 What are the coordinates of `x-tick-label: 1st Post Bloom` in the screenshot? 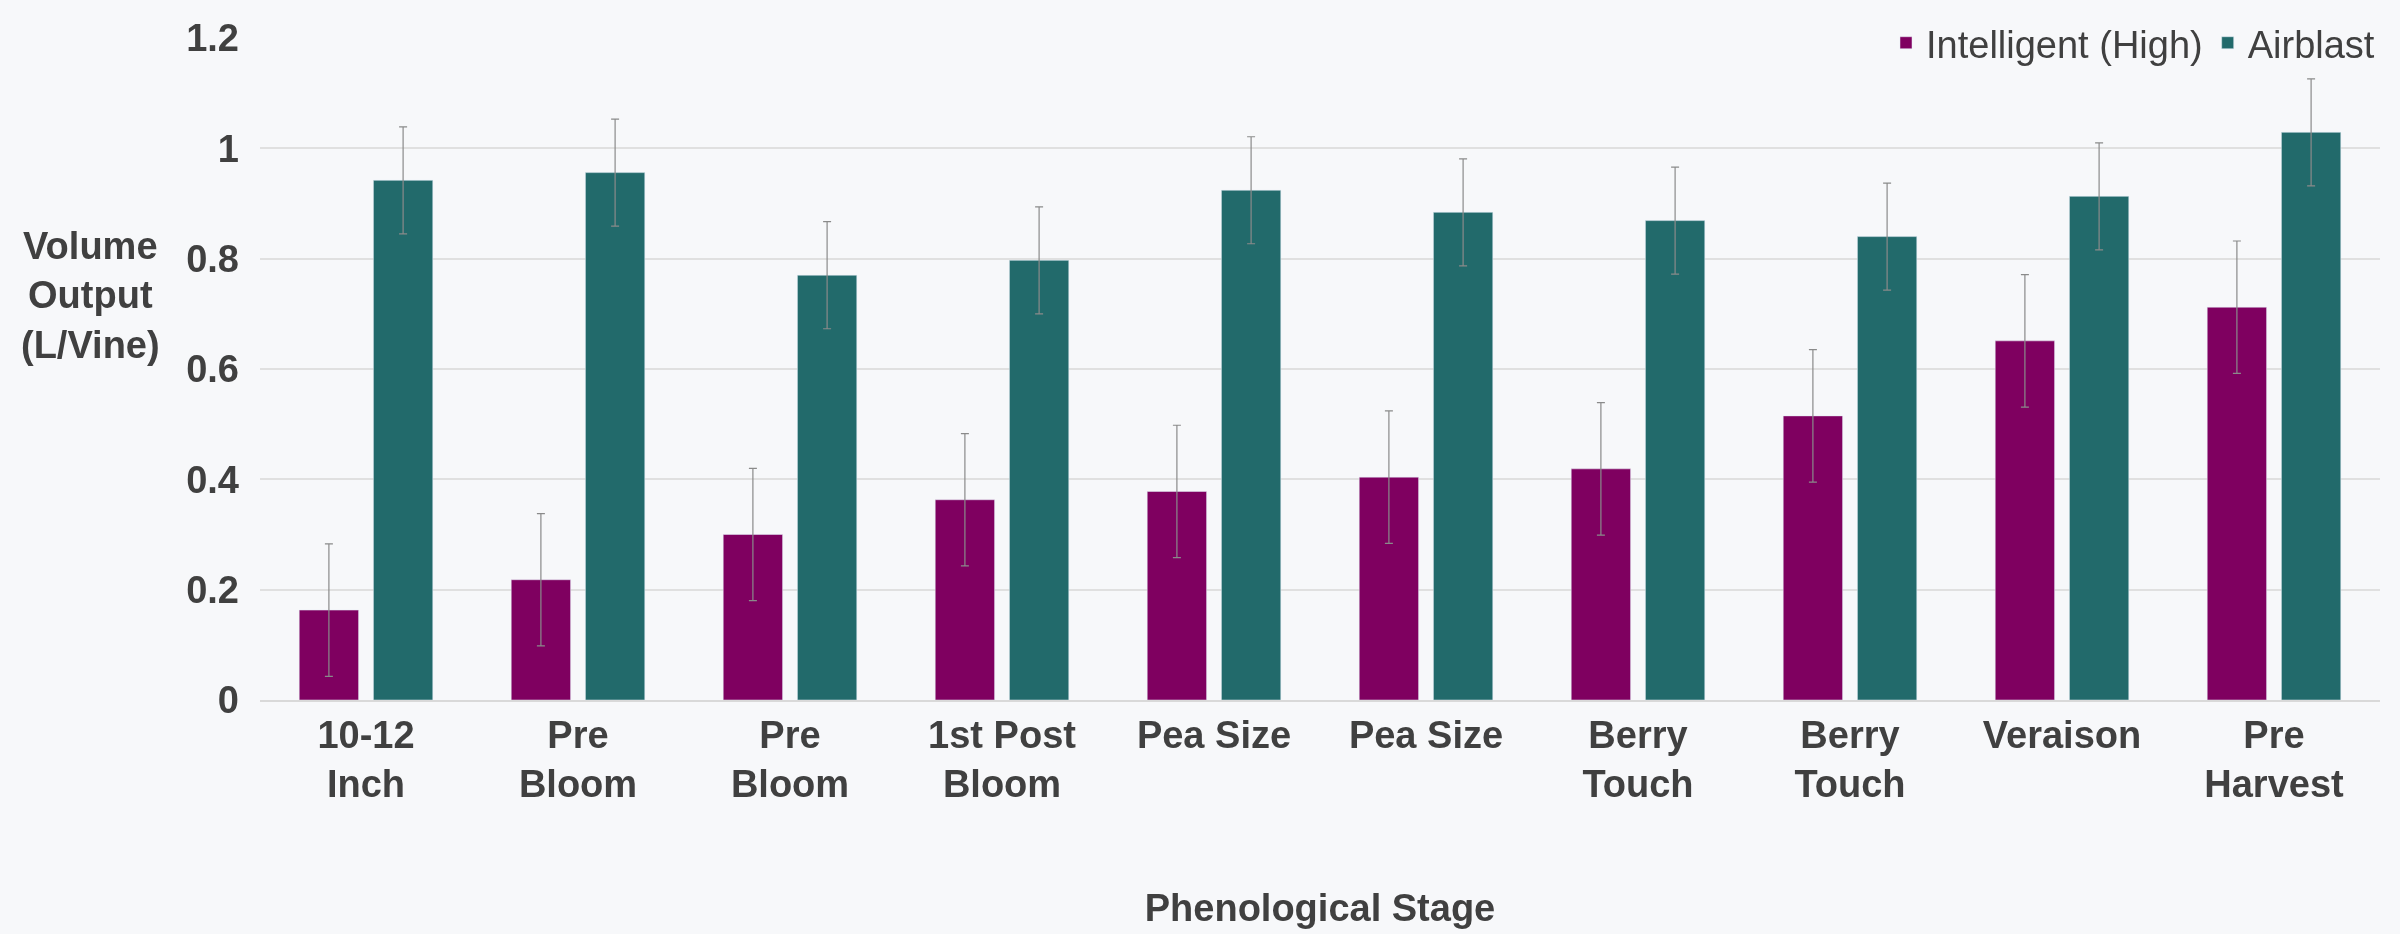 It's located at (1002, 759).